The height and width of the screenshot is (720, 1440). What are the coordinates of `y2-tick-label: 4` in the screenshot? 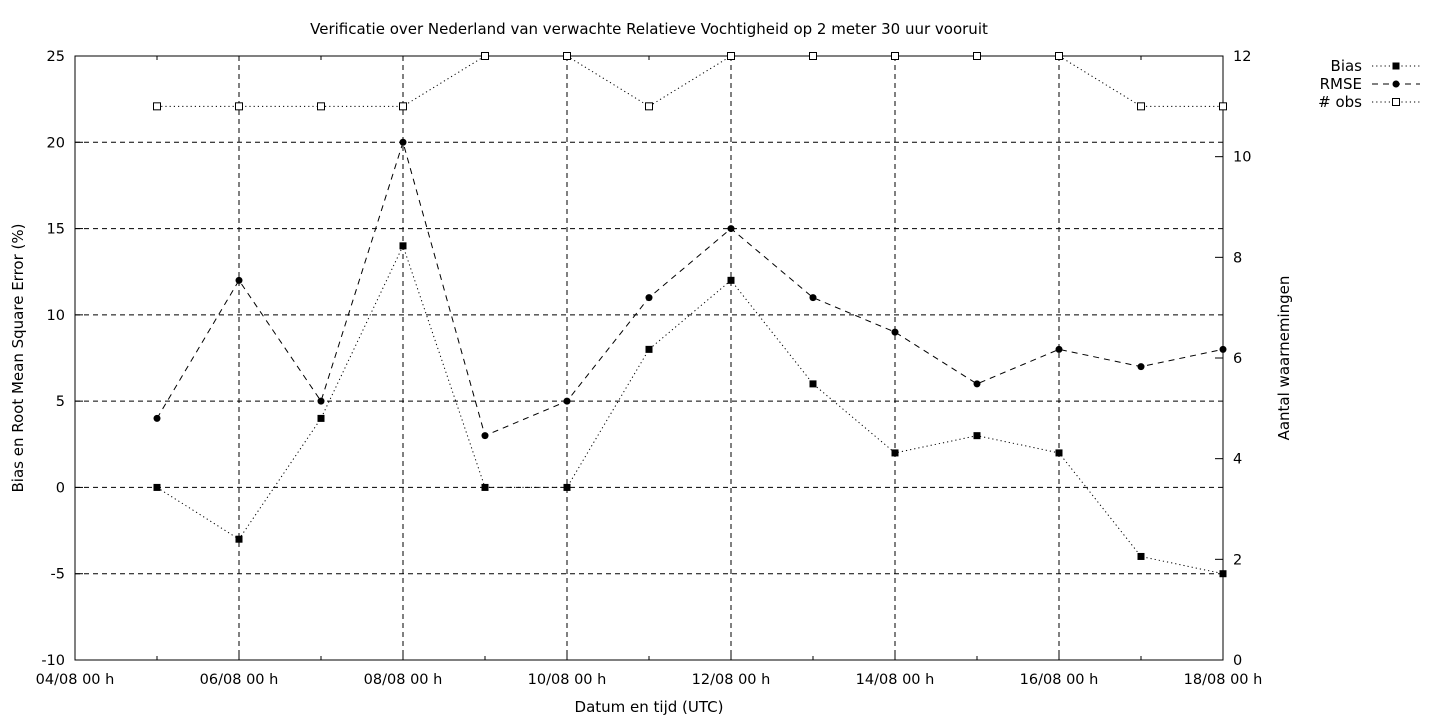 It's located at (1237, 460).